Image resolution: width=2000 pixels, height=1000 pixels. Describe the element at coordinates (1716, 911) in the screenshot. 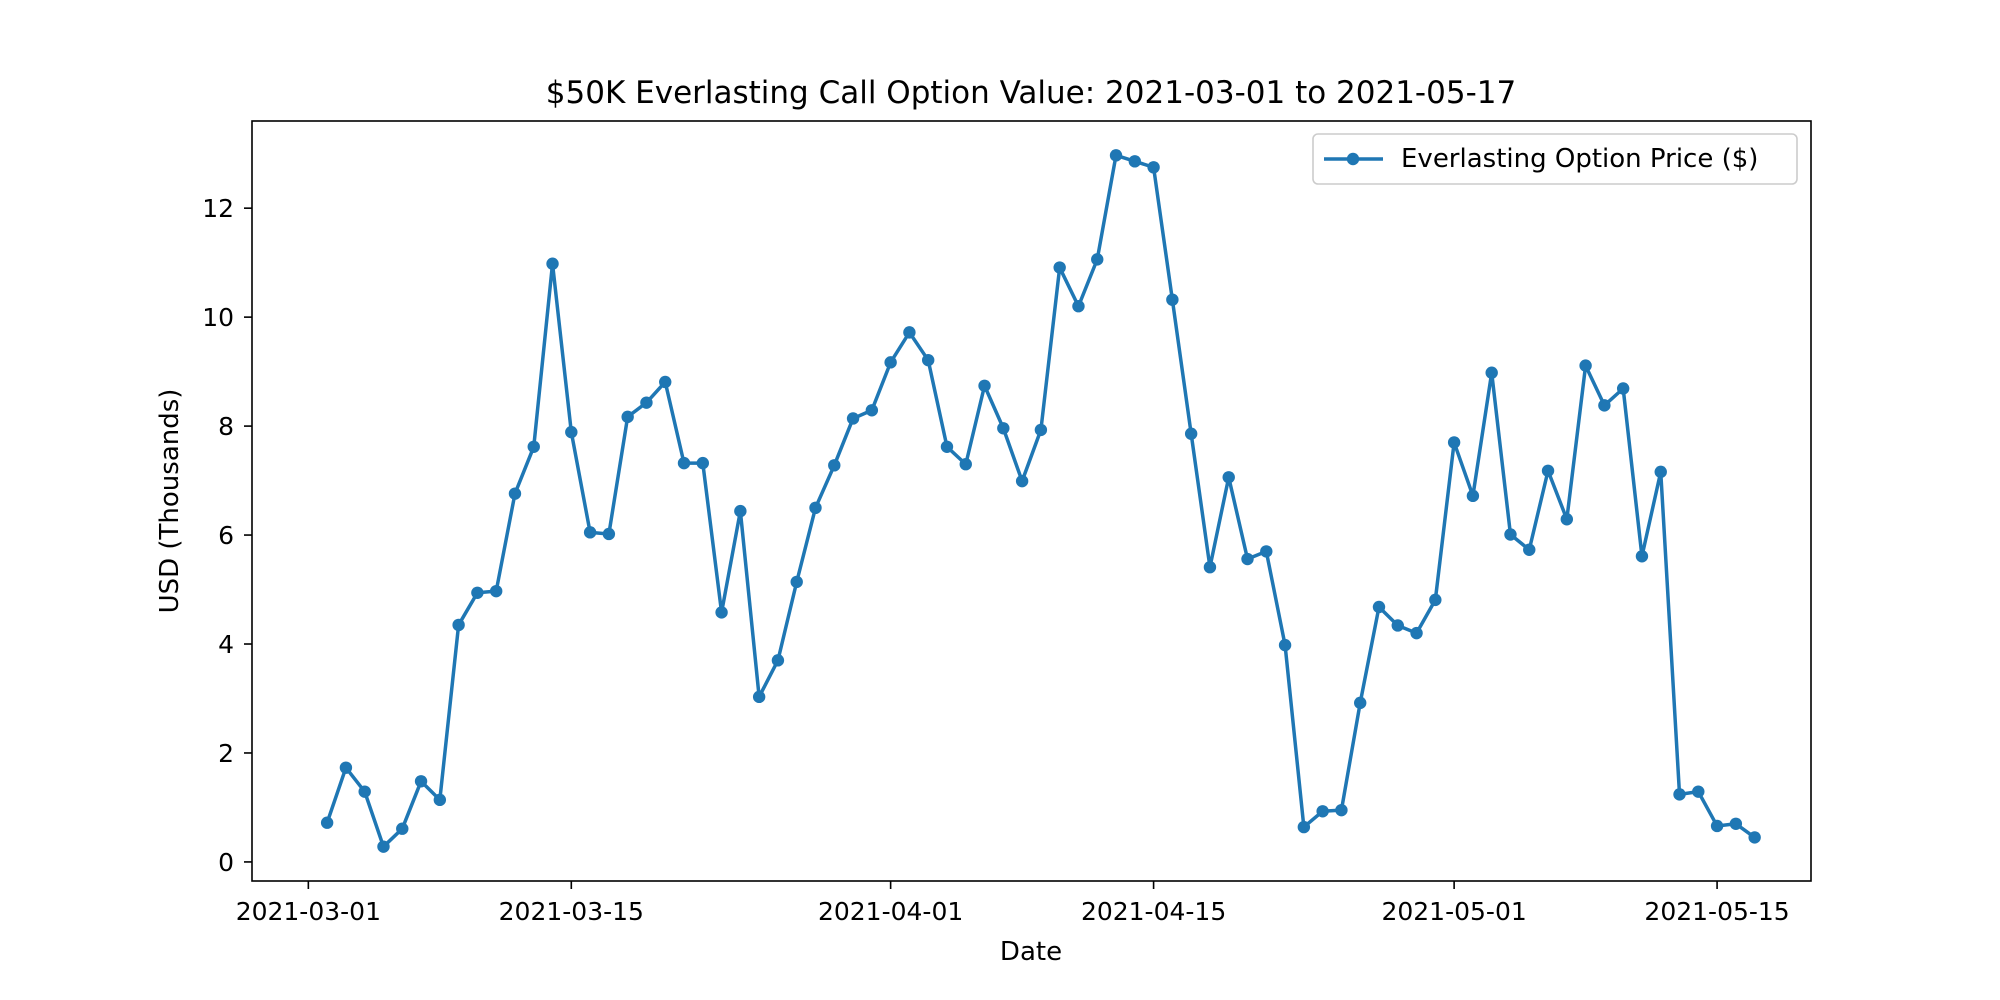

I see `x-tick-label: 2021-05-15` at that location.